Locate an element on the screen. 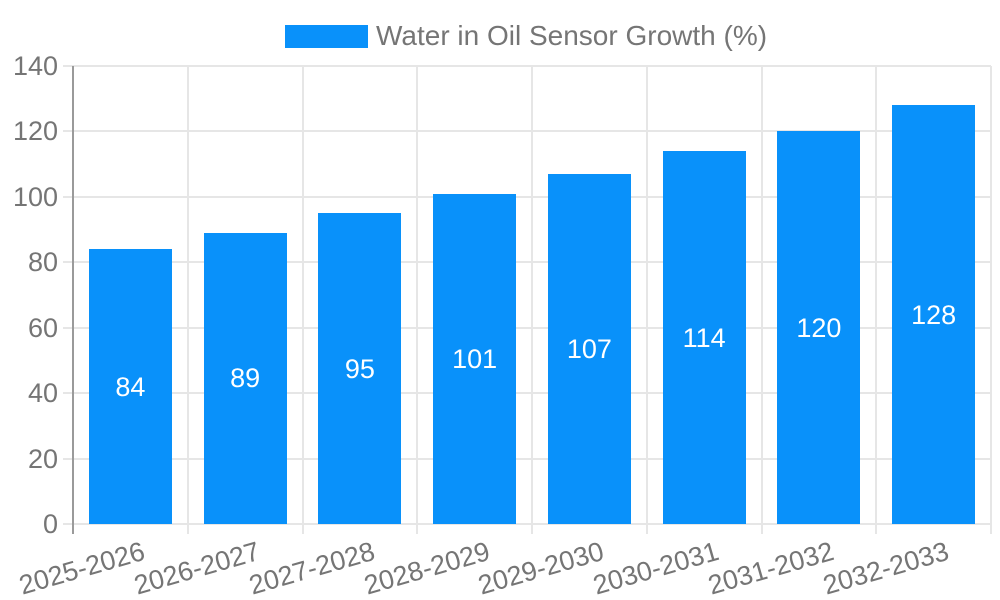 The width and height of the screenshot is (1000, 600). y-tick-label: 140 is located at coordinates (35, 66).